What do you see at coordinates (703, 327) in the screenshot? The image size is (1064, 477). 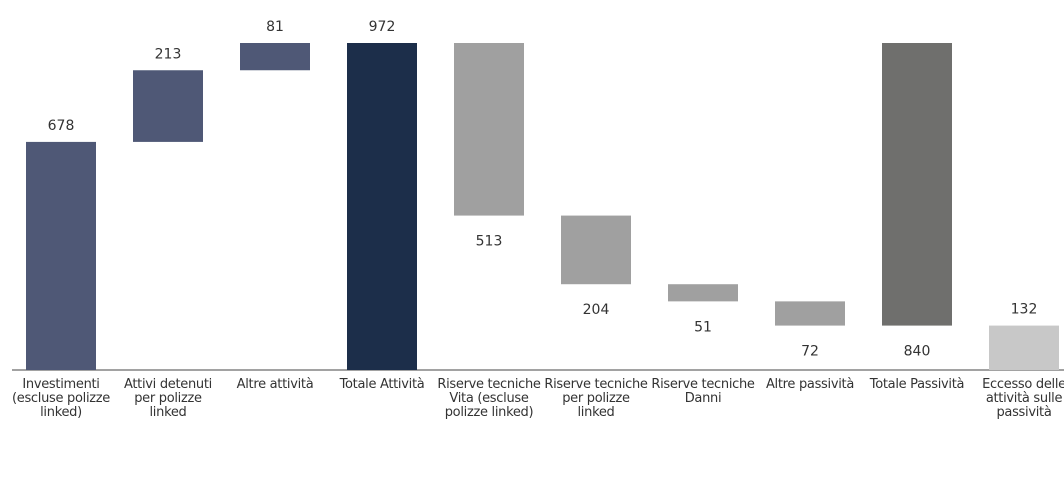 I see `data-label: 51` at bounding box center [703, 327].